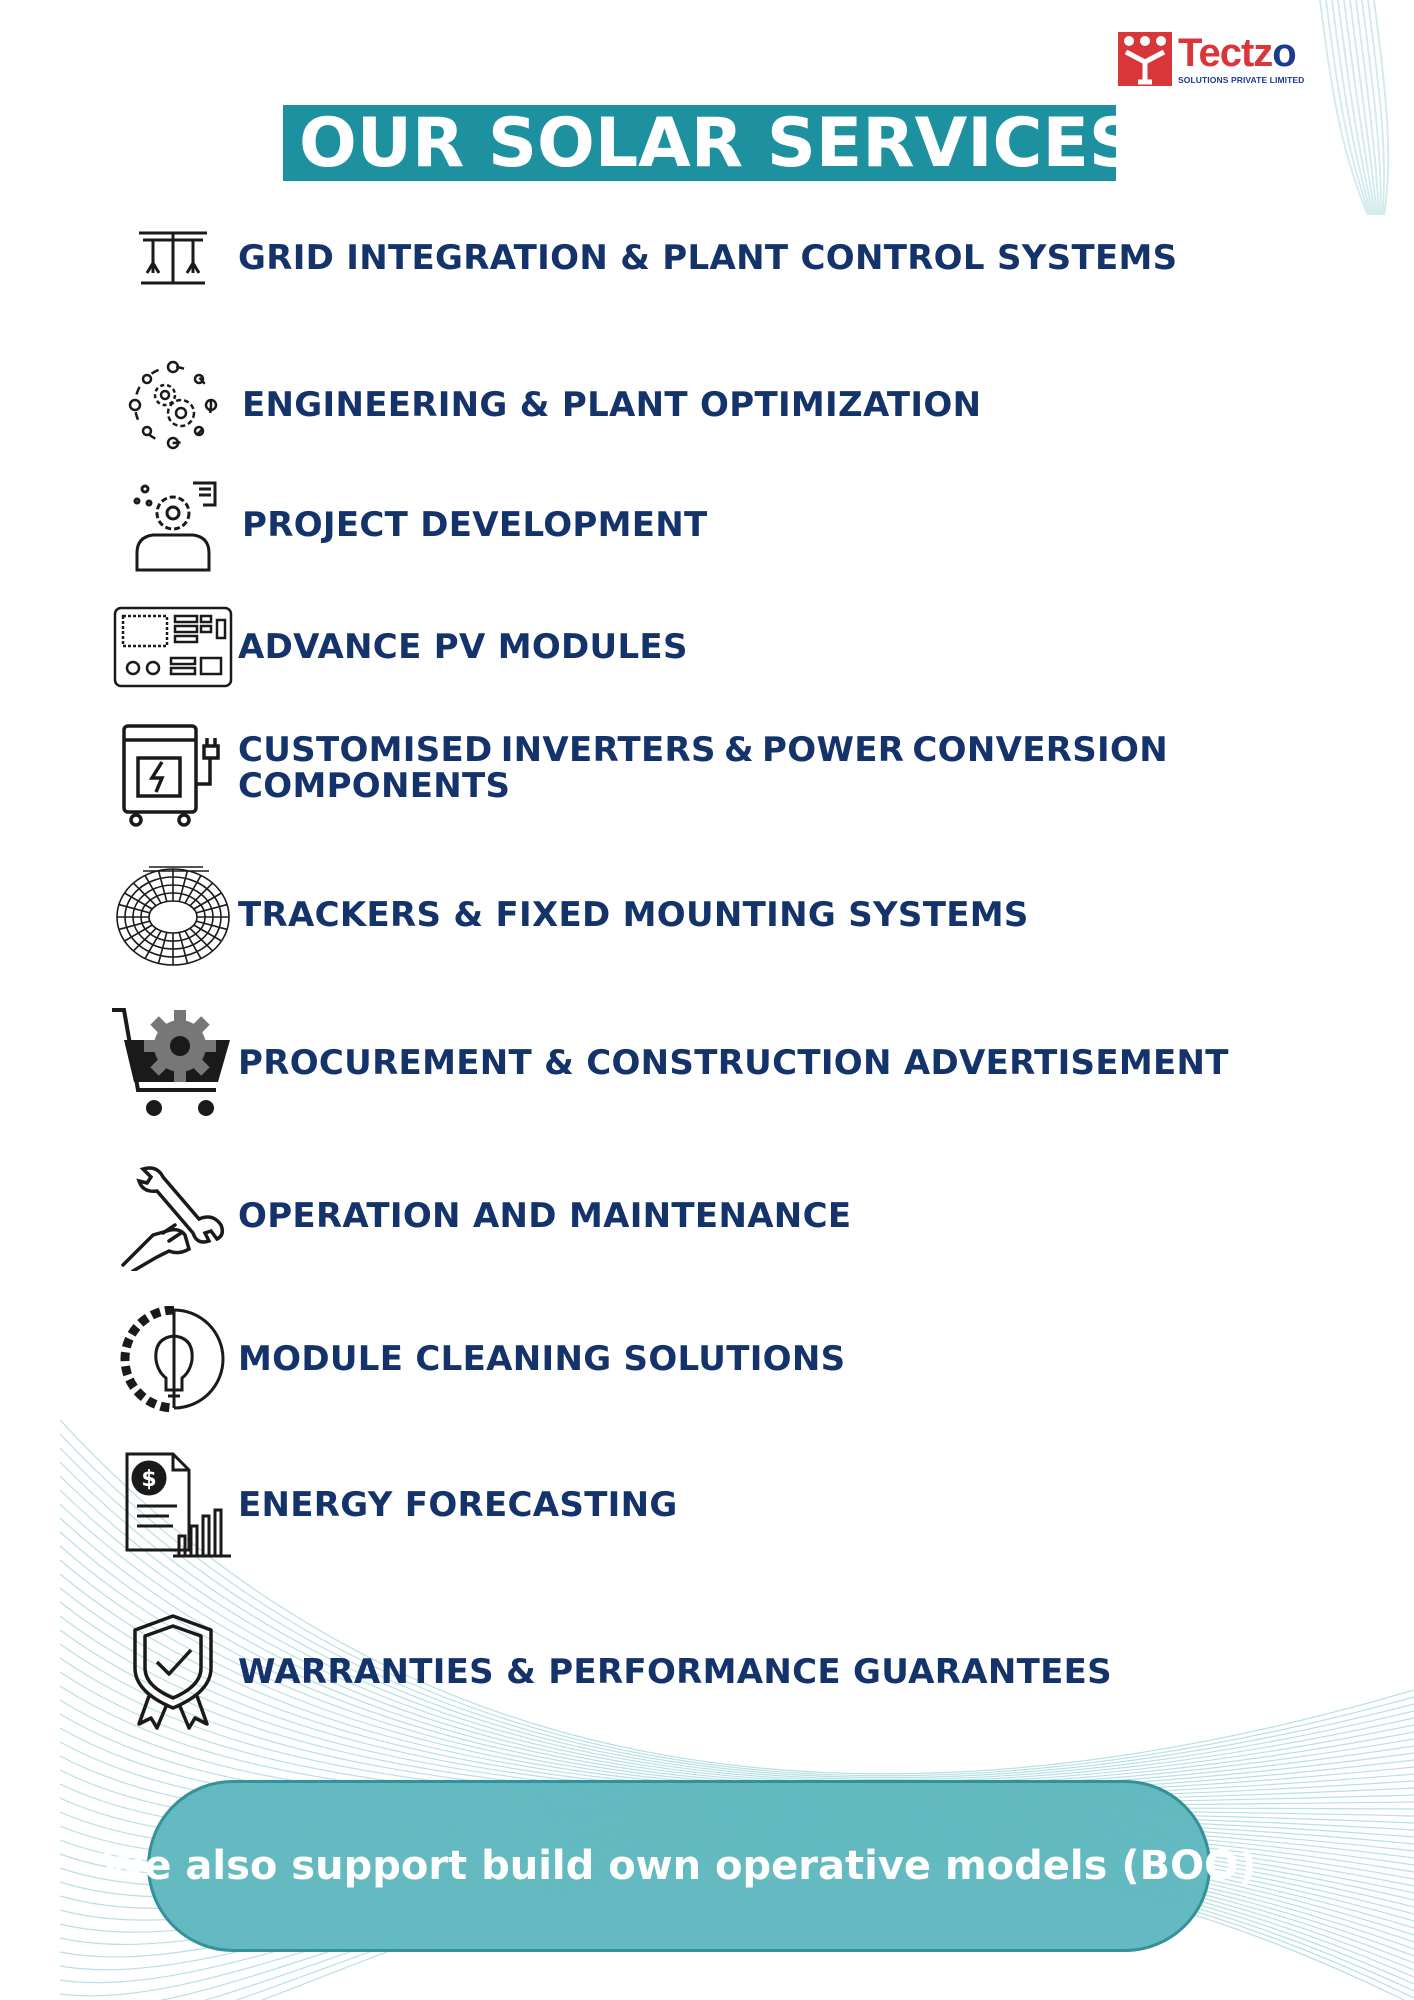 Image resolution: width=1414 pixels, height=2000 pixels. What do you see at coordinates (633, 915) in the screenshot?
I see `service-label: TRACKERS & FIXED MOUNTING SYSTEMS` at bounding box center [633, 915].